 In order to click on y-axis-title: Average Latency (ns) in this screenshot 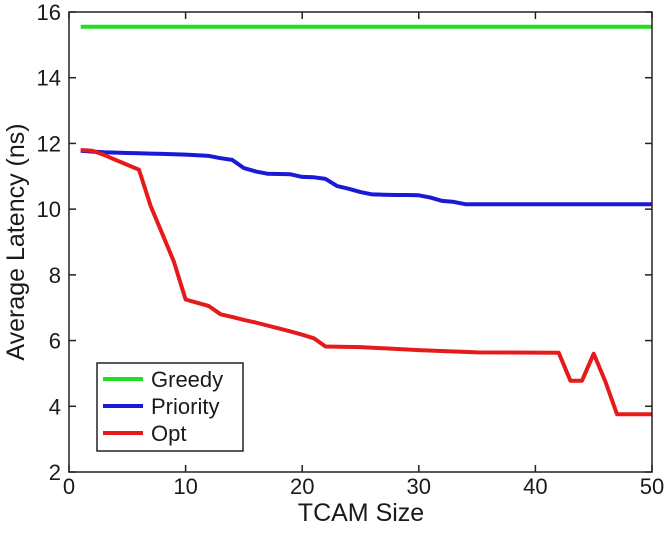, I will do `click(16, 241)`.